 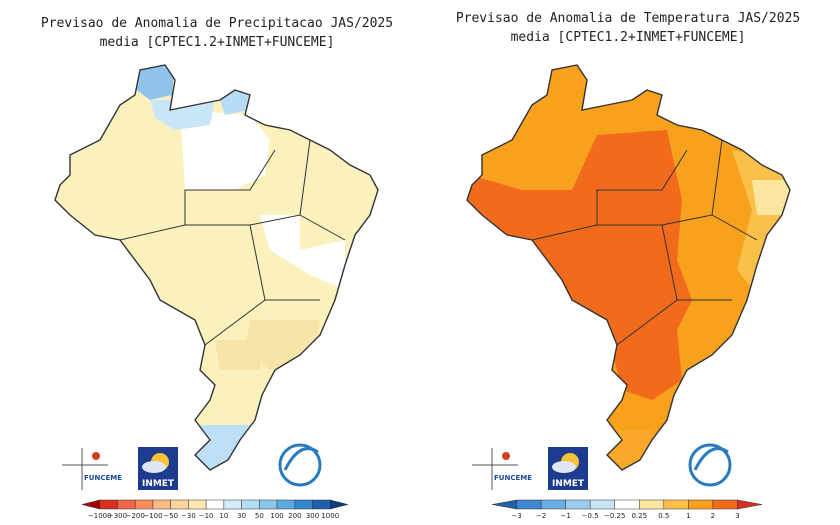 I want to click on colorbar-label: 2, so click(x=713, y=516).